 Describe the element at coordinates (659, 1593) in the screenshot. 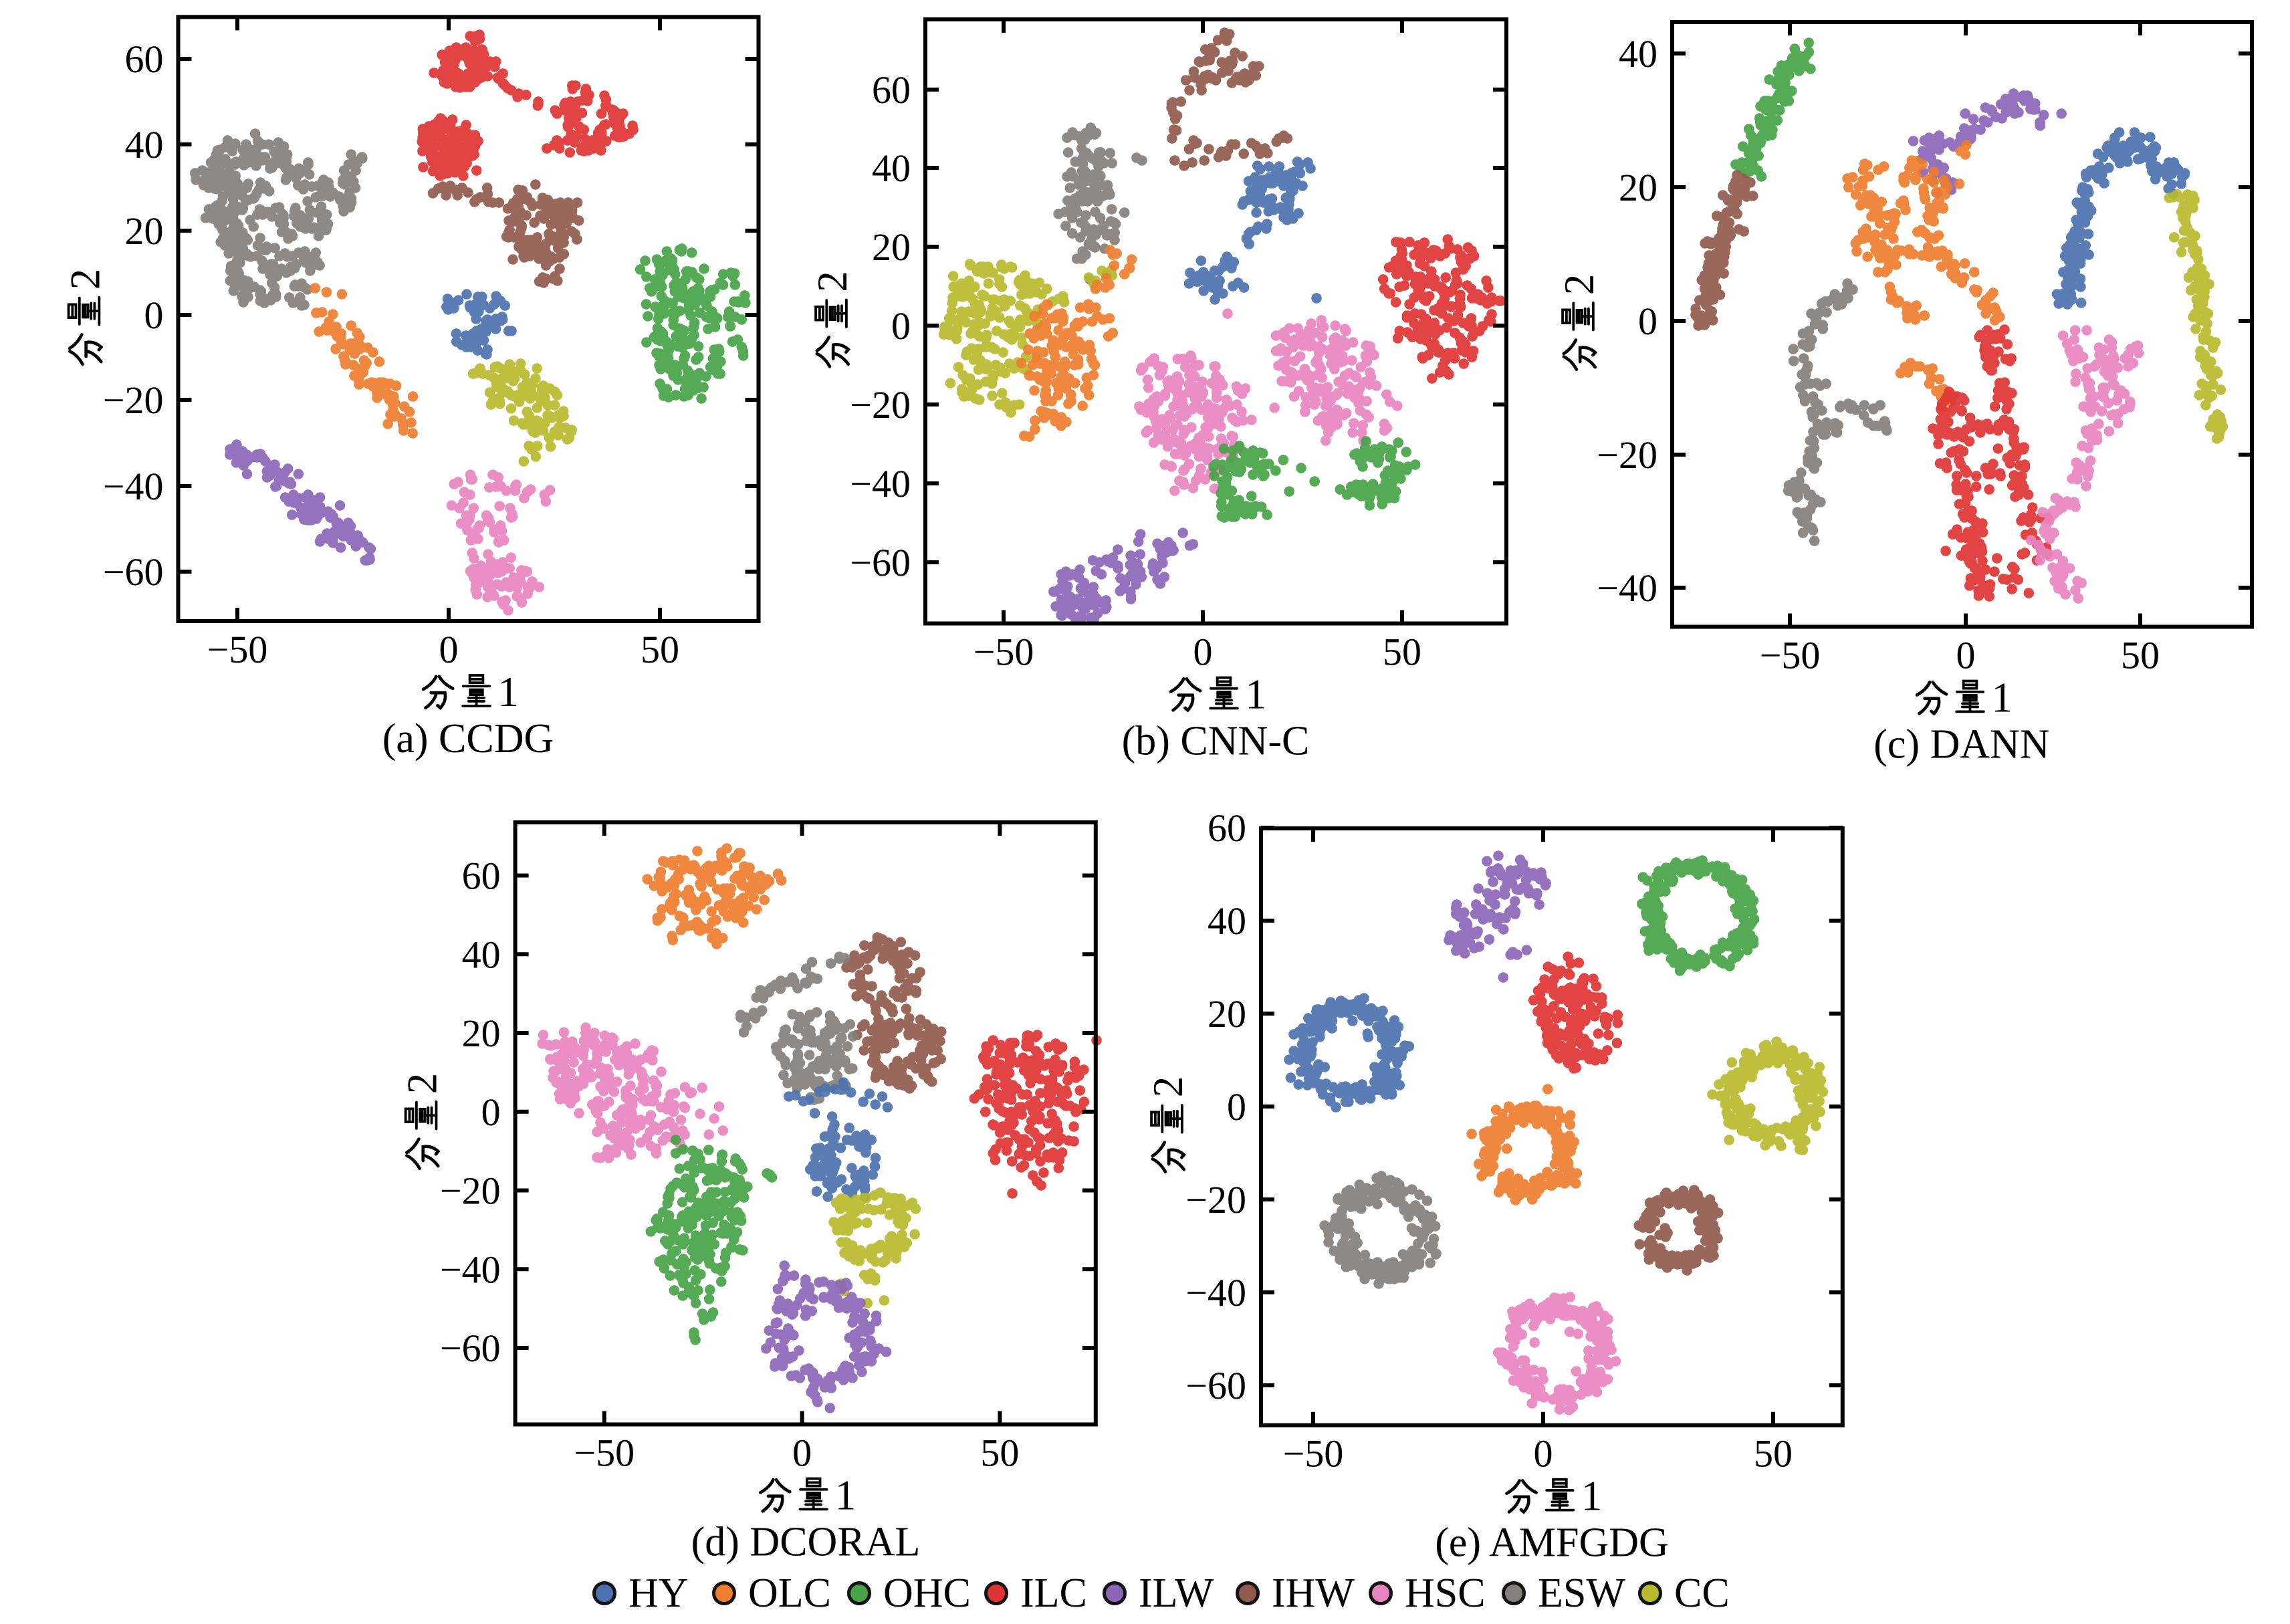

I see `svg-text: HY` at that location.